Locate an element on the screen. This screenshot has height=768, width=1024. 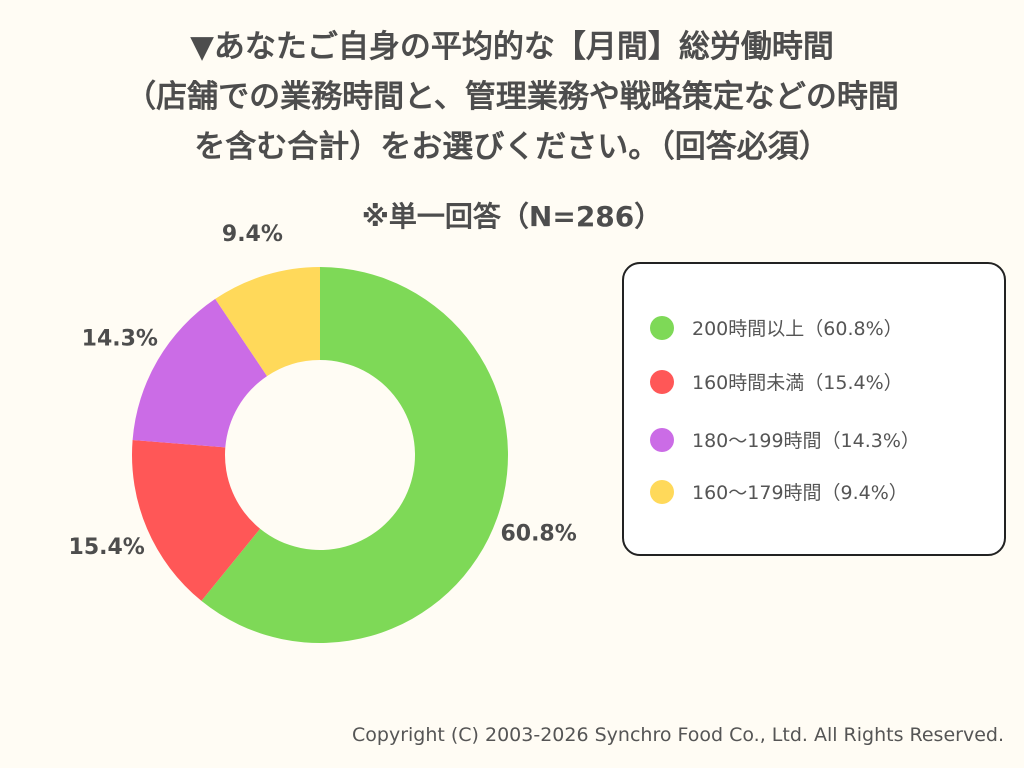
chart-subtitle: ※単一回答（N=286） is located at coordinates (512, 216).